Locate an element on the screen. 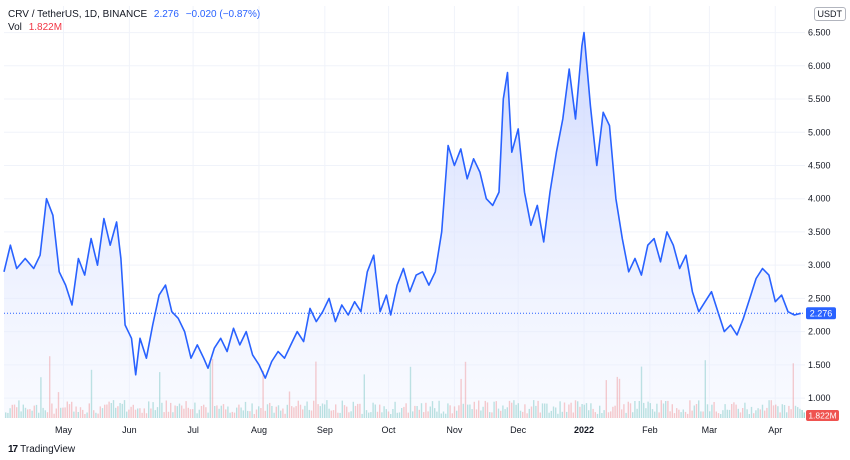 Image resolution: width=850 pixels, height=460 pixels. symbol-label: CRV / TetherUS, 1D, BINANCE is located at coordinates (78, 14).